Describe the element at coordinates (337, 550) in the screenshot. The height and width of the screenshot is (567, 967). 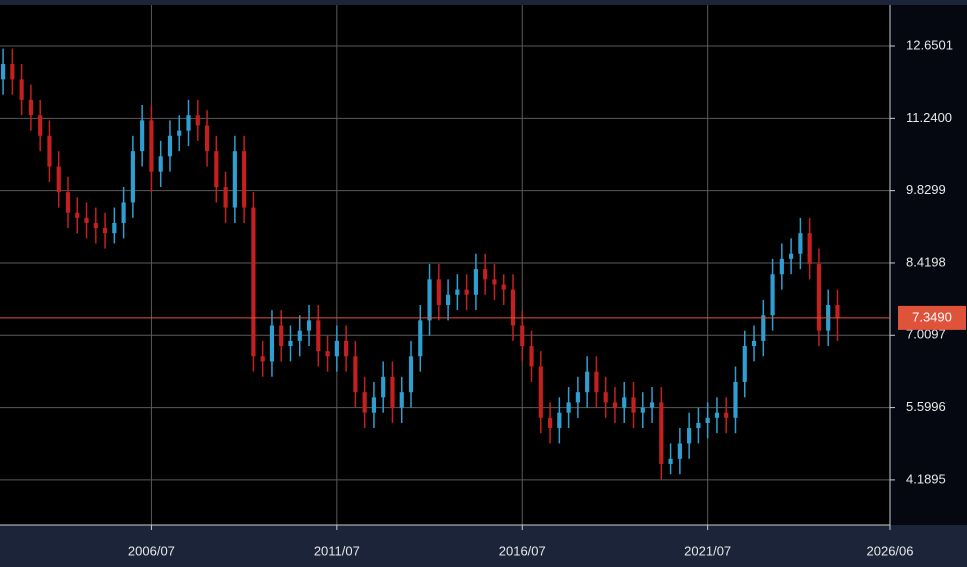
I see `x-tick-label: 2011/07` at that location.